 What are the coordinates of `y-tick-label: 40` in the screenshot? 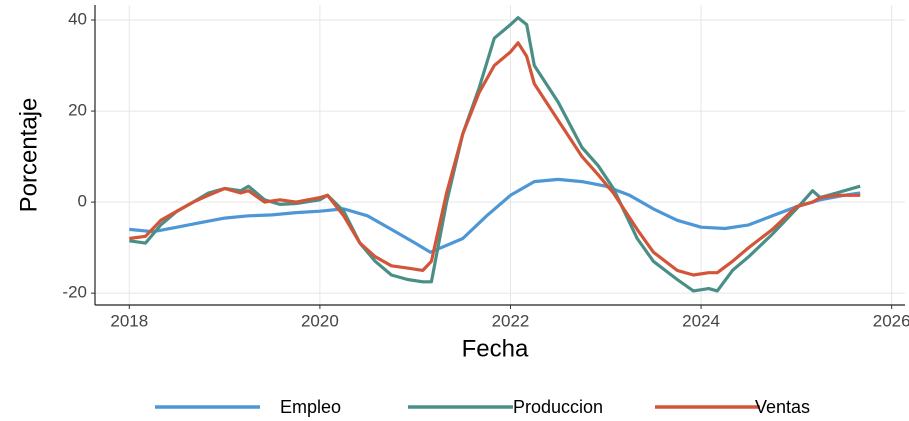 It's located at (77, 19).